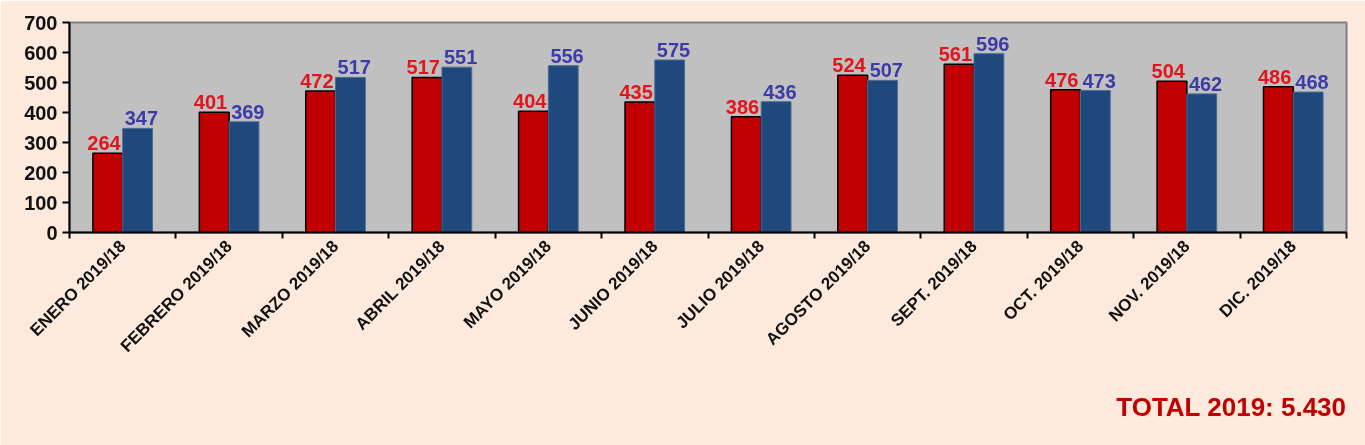 This screenshot has width=1365, height=445. I want to click on data-label: 486, so click(1274, 76).